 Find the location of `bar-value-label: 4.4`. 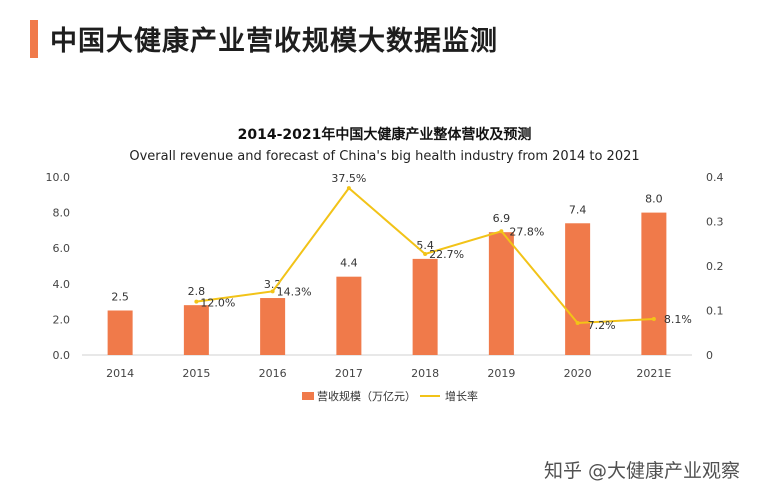

bar-value-label: 4.4 is located at coordinates (349, 263).